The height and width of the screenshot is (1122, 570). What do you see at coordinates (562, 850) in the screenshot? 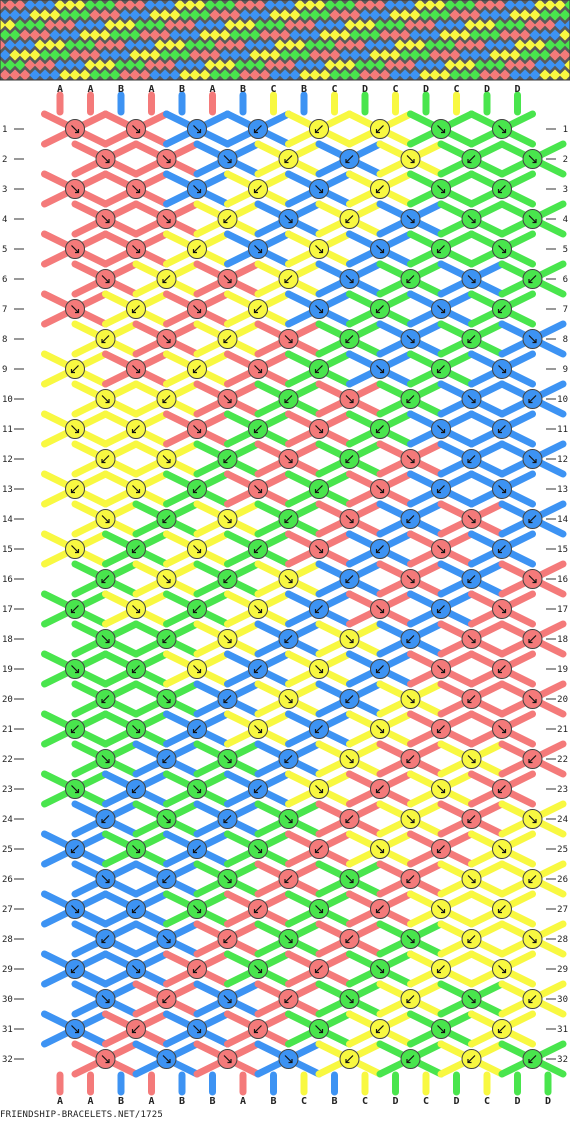
I see `row-number-right: 25` at bounding box center [562, 850].